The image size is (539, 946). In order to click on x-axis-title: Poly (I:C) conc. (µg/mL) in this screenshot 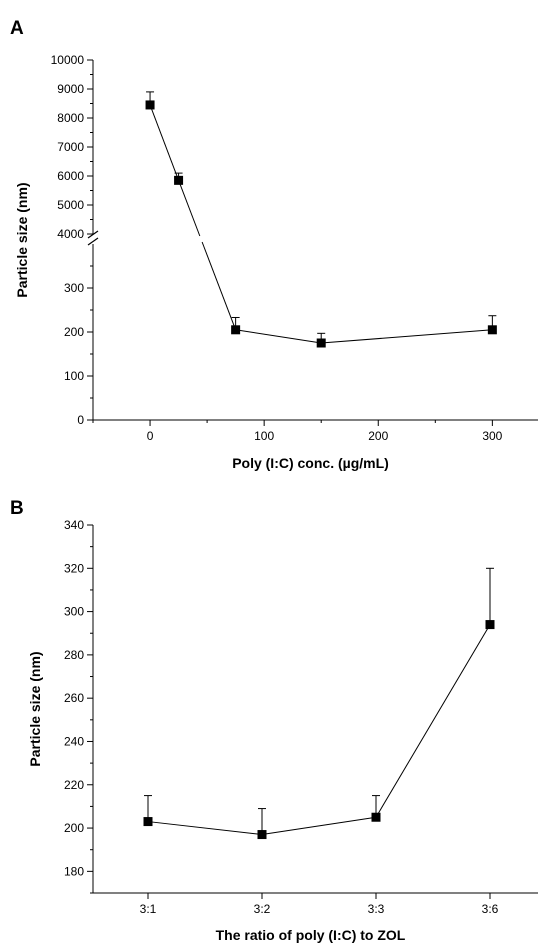, I will do `click(310, 463)`.